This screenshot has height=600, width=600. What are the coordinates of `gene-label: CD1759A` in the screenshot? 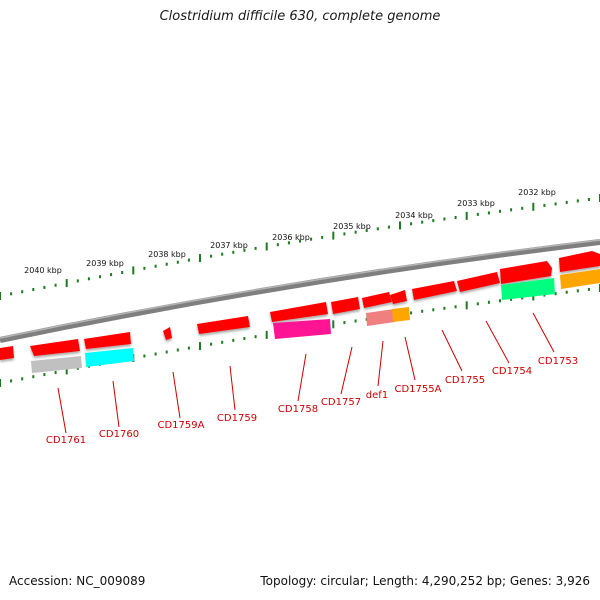 It's located at (181, 425).